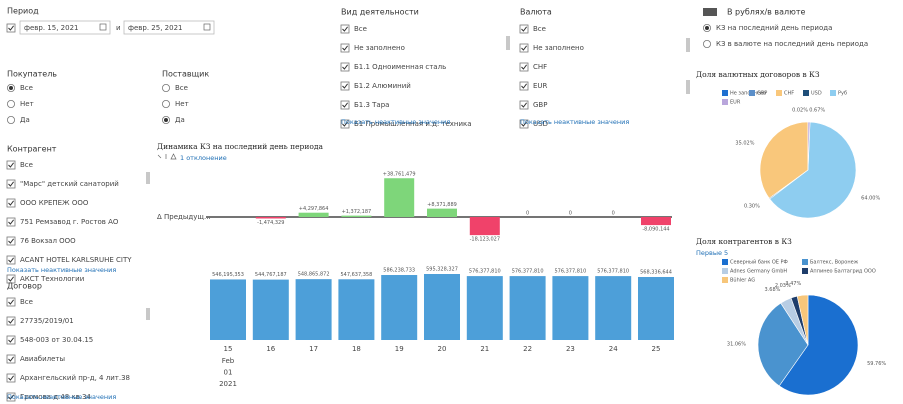 The height and width of the screenshot is (404, 903). What do you see at coordinates (313, 214) in the screenshot?
I see `waterfall-bar` at bounding box center [313, 214].